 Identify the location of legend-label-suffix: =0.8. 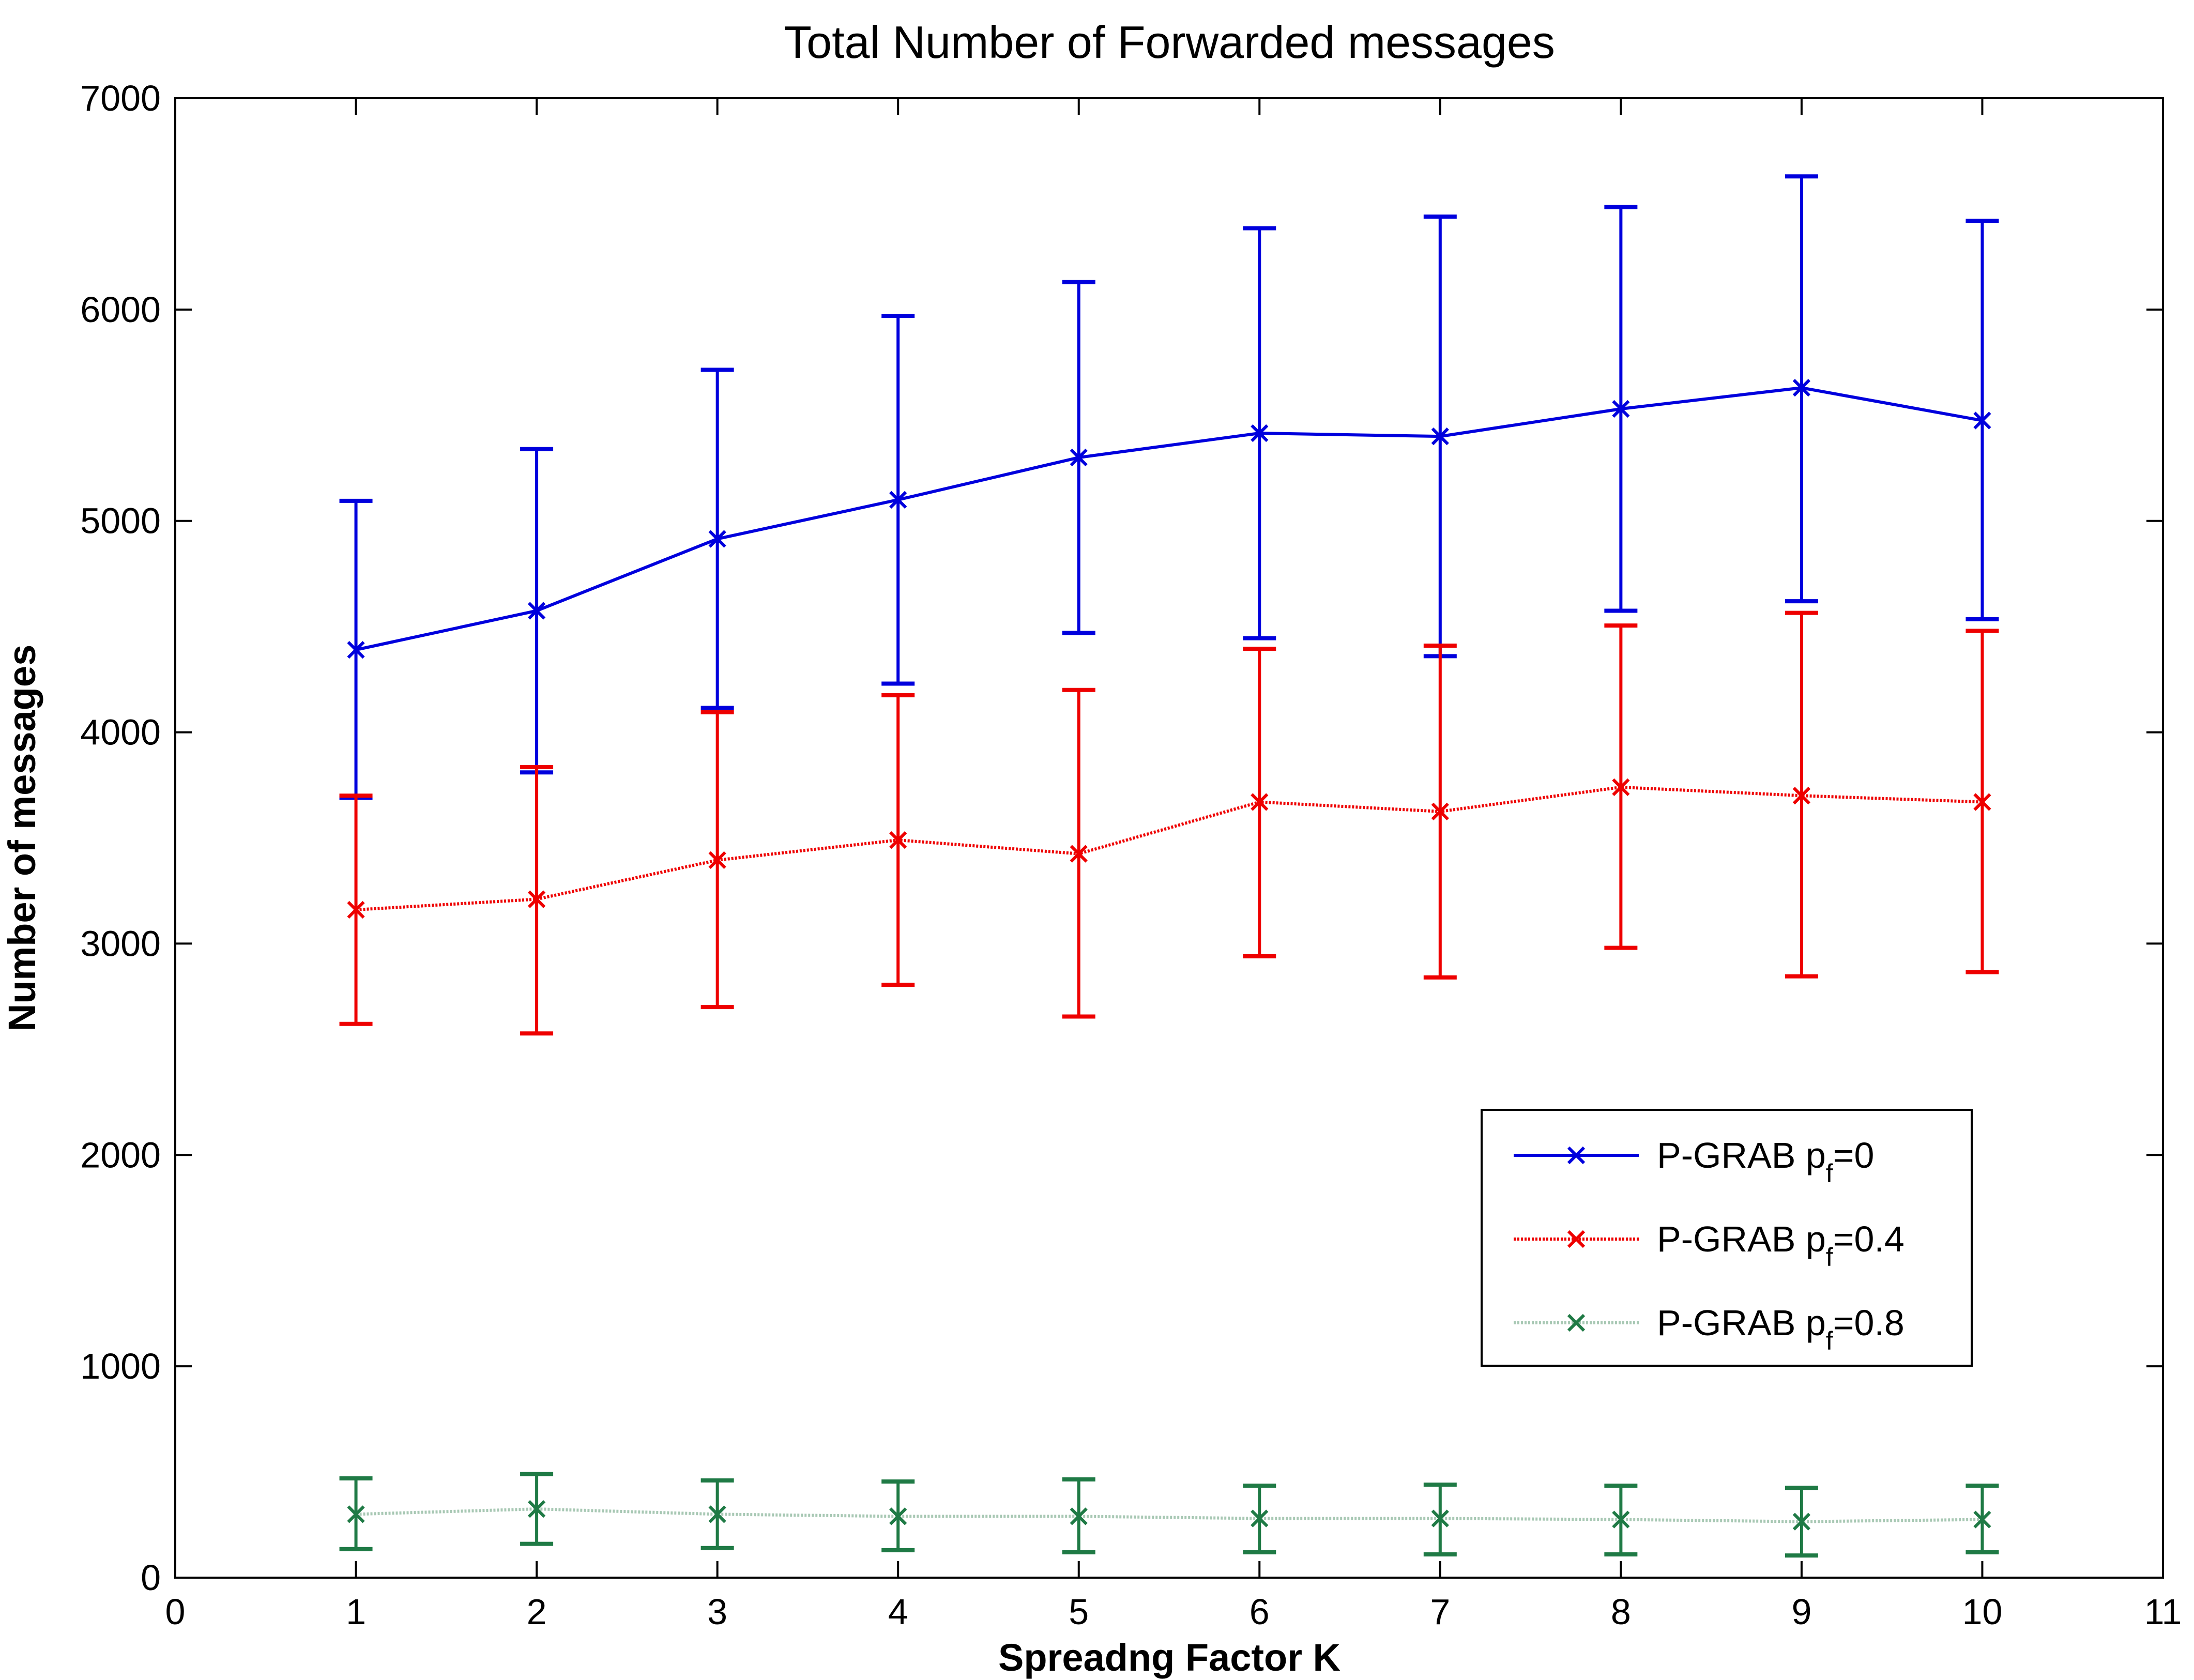
(1869, 1323).